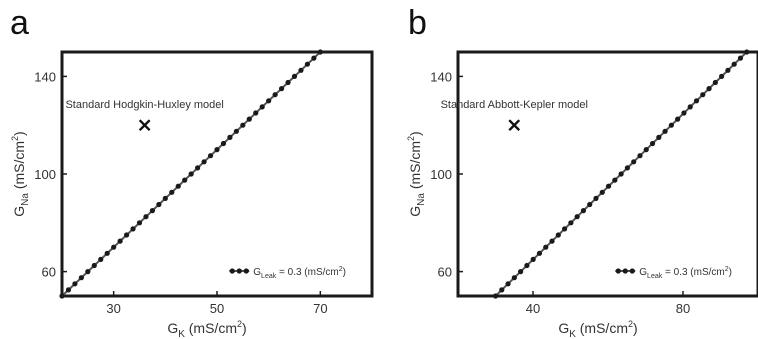 Image resolution: width=758 pixels, height=339 pixels. I want to click on model-annotation-a: Standard Hodgkin-Huxley model, so click(144, 105).